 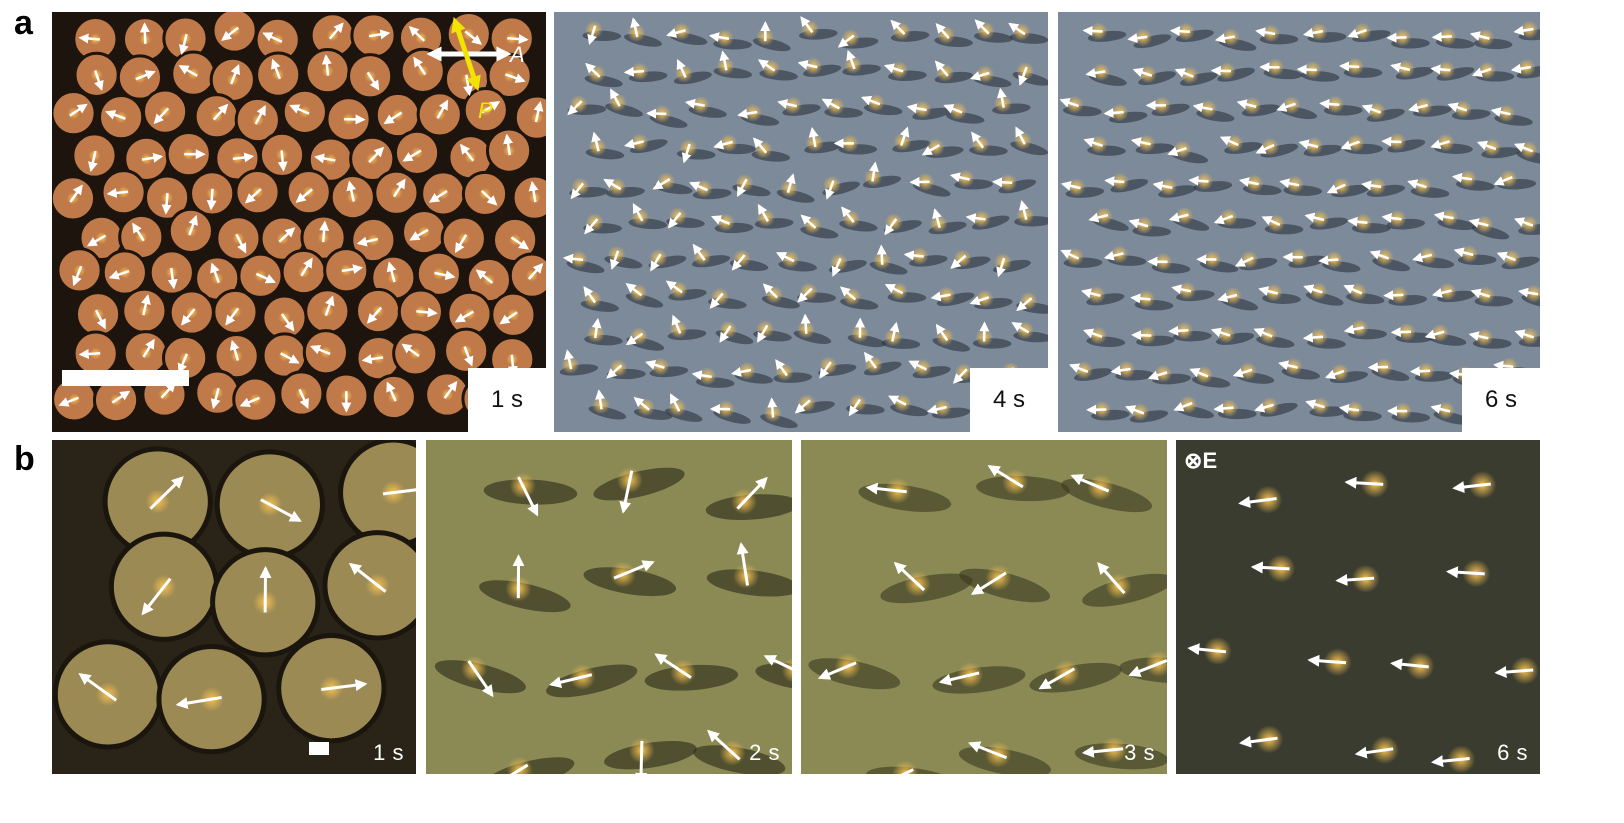 What do you see at coordinates (485, 110) in the screenshot?
I see `polarizer-label: P` at bounding box center [485, 110].